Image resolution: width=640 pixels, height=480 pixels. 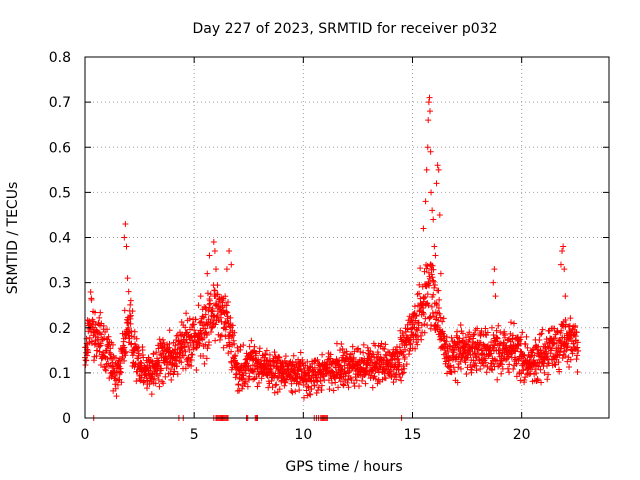 What do you see at coordinates (60, 329) in the screenshot?
I see `y-tick-label: 0.2` at bounding box center [60, 329].